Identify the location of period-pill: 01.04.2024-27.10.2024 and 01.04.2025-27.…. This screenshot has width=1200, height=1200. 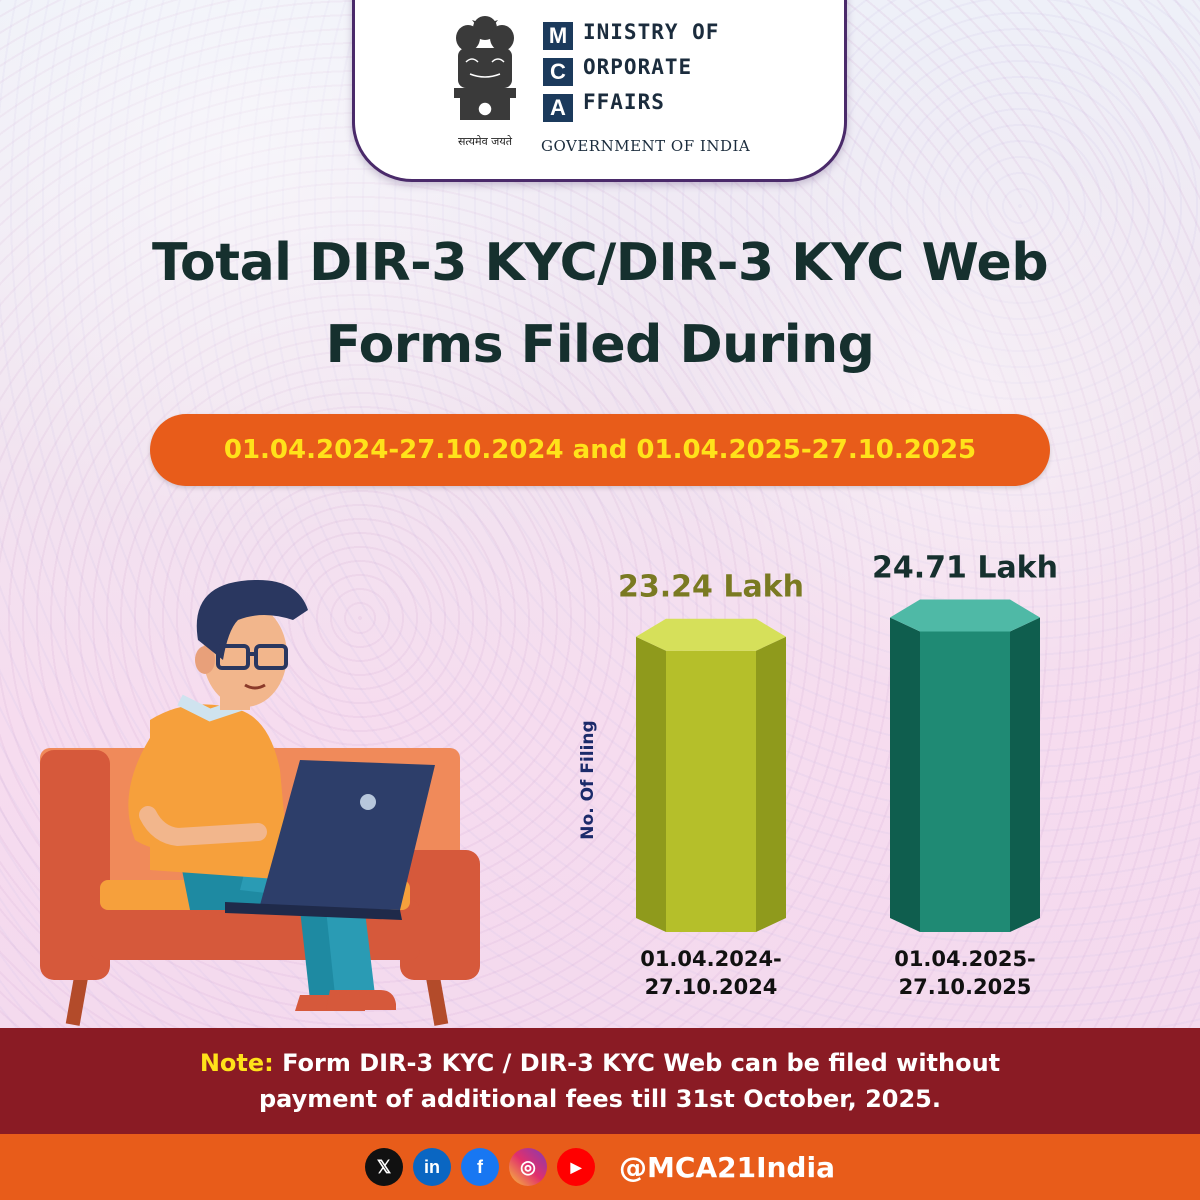
(600, 450).